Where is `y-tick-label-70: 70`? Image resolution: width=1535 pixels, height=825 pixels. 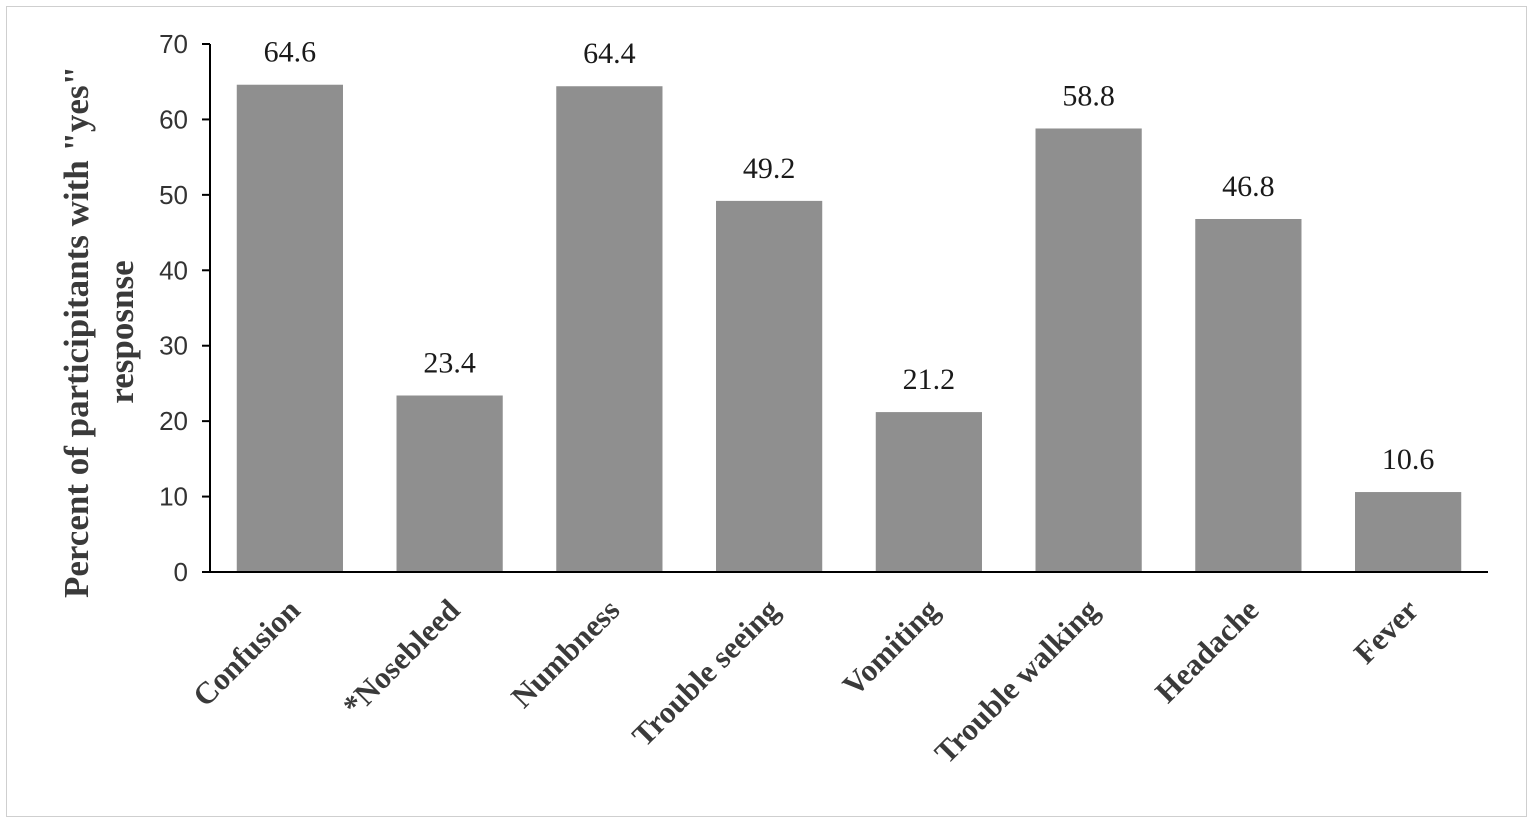
y-tick-label-70: 70 is located at coordinates (173, 44).